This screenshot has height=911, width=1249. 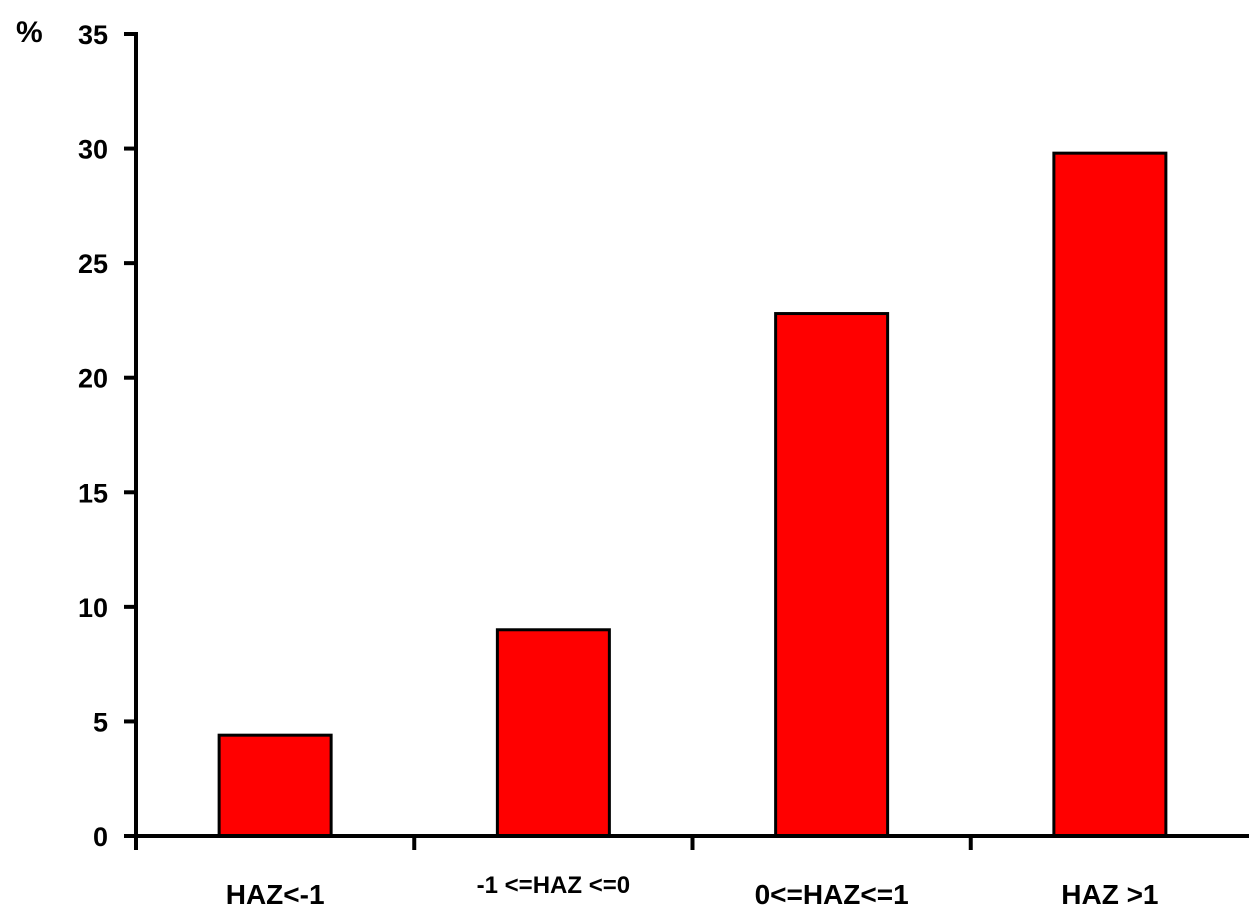 I want to click on x-category-label: HAZ >1, so click(x=1109, y=894).